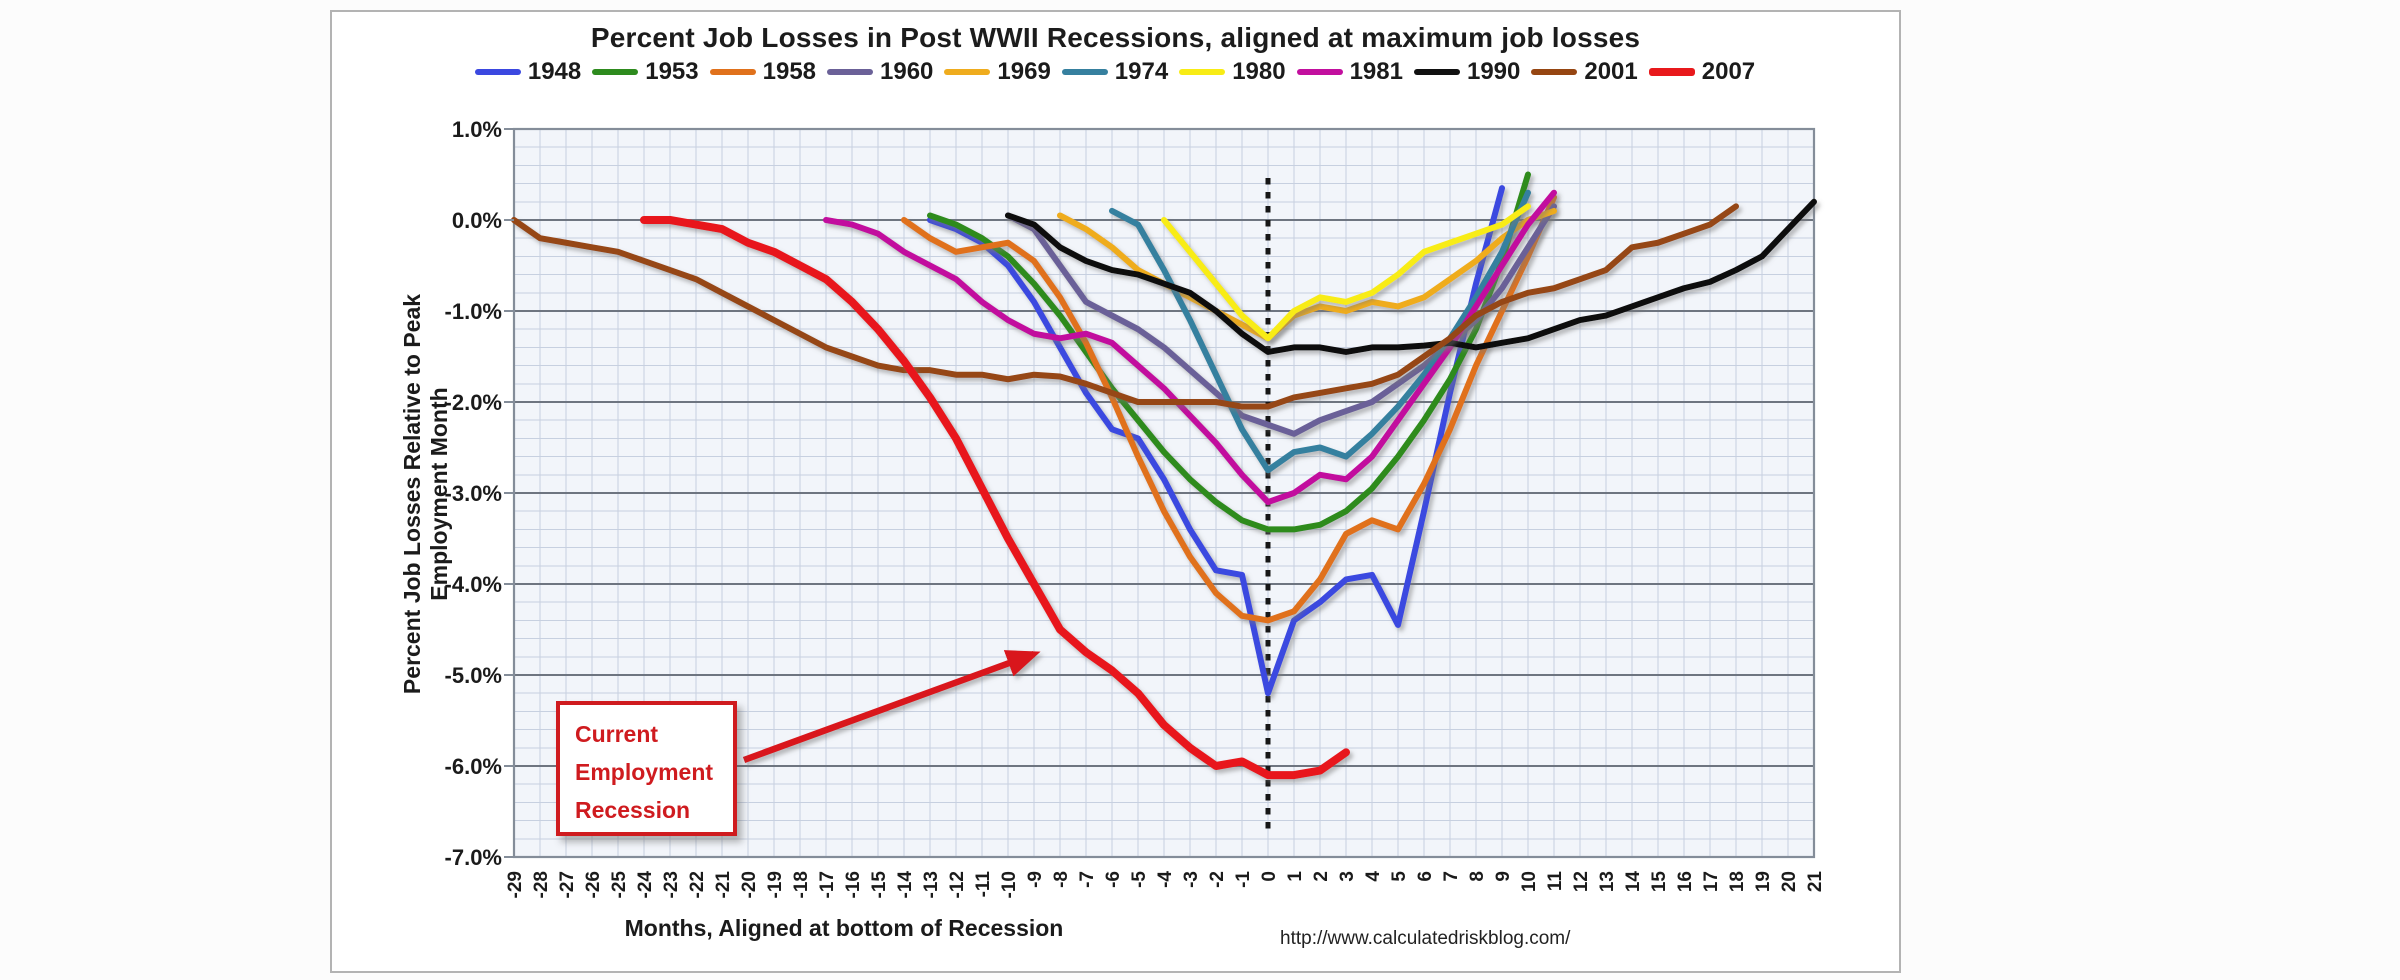 Image resolution: width=2400 pixels, height=980 pixels. Describe the element at coordinates (509, 493) in the screenshot. I see `y-axis-ticks` at that location.